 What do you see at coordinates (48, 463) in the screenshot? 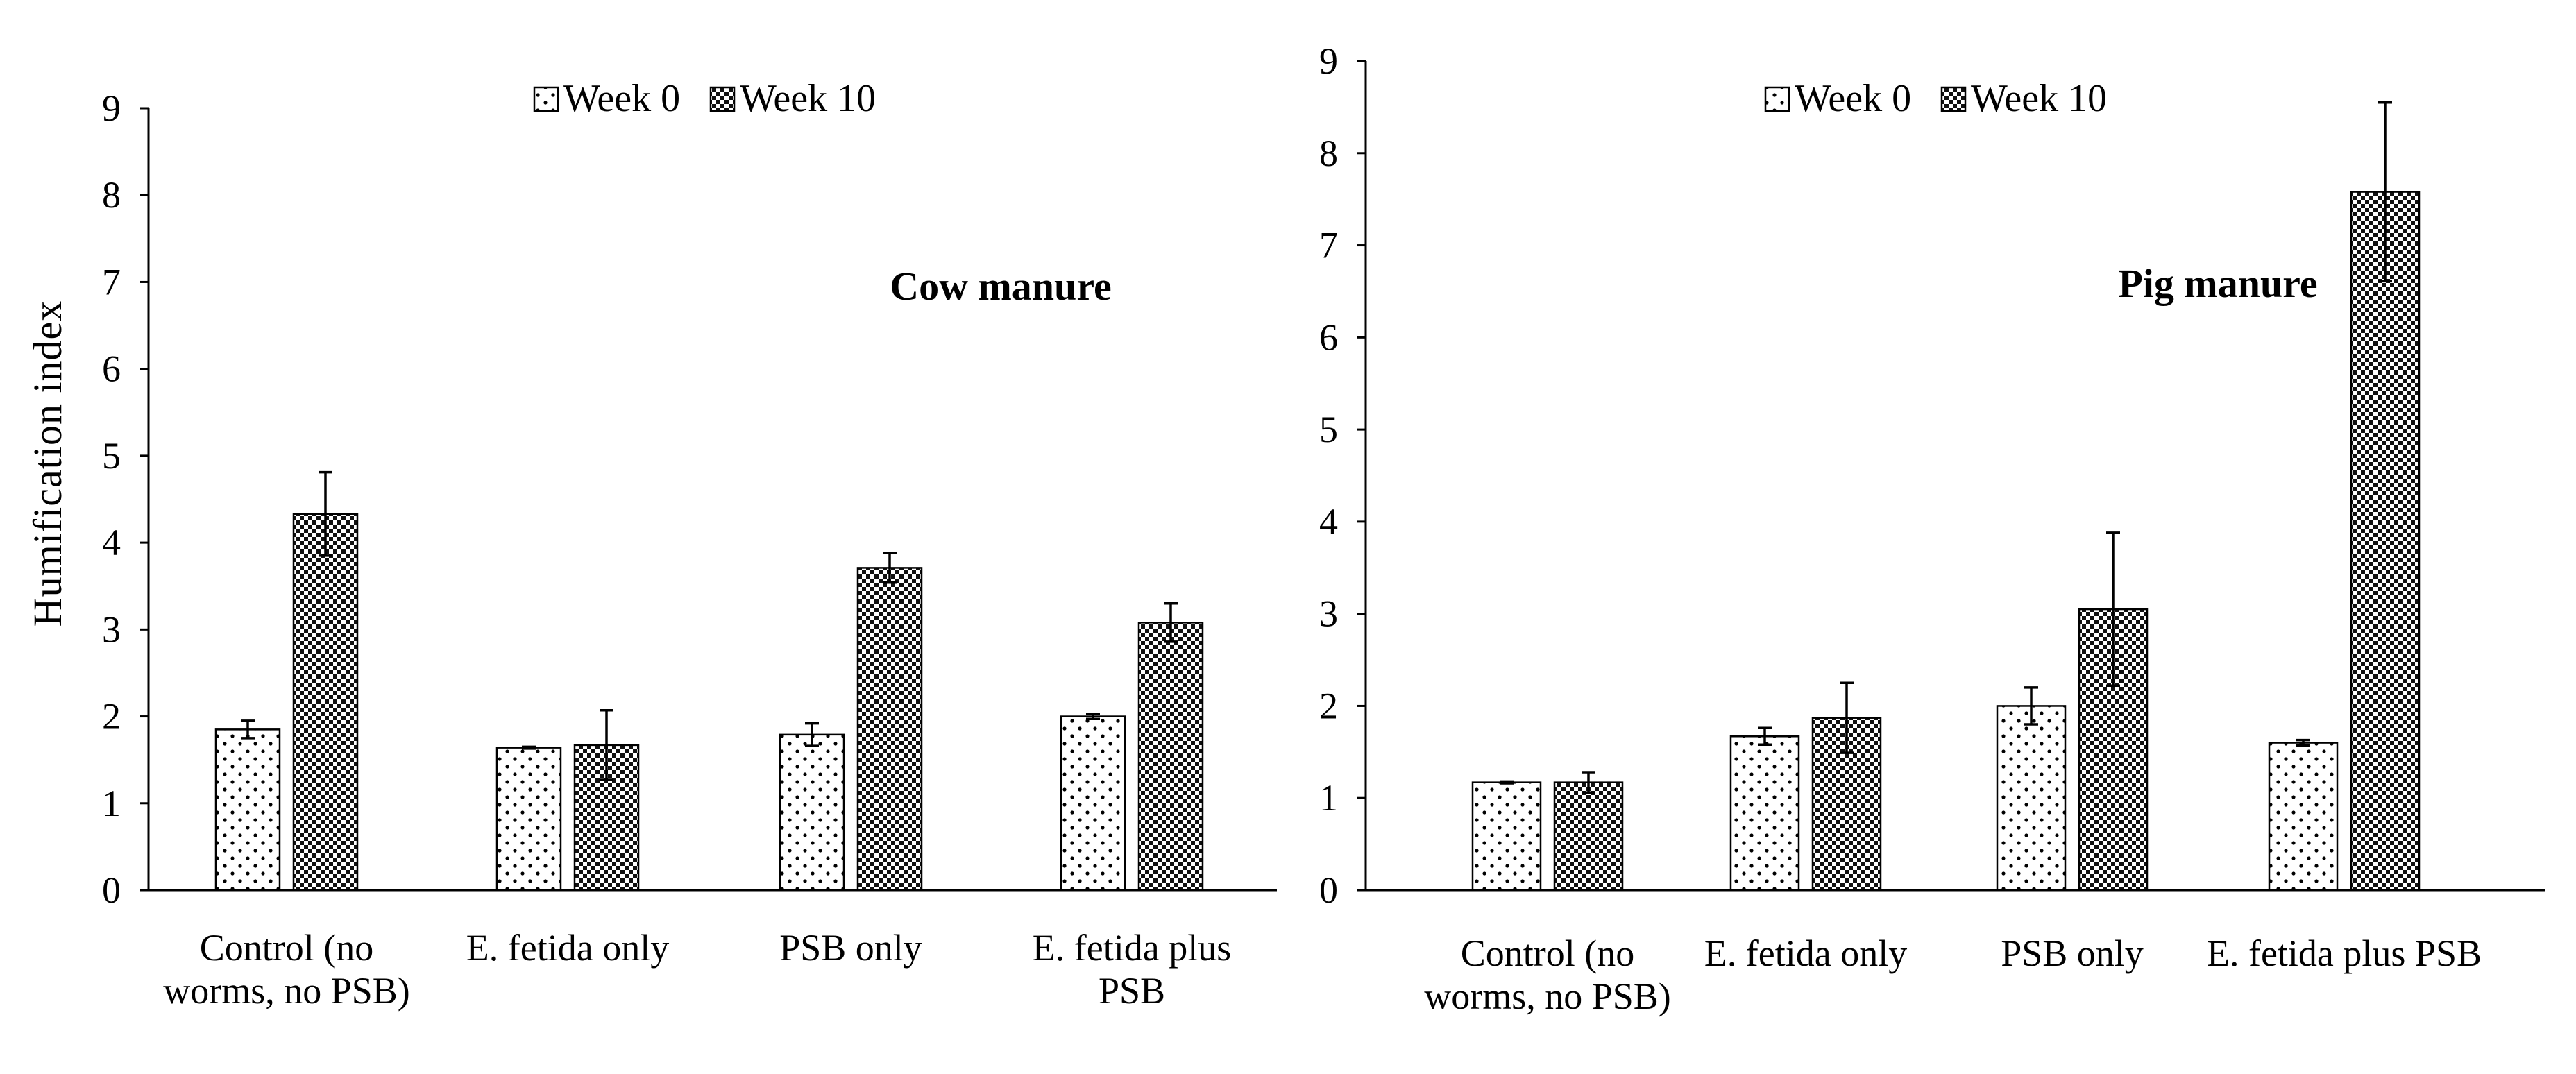
I see `y-axis-label: Humification index` at bounding box center [48, 463].